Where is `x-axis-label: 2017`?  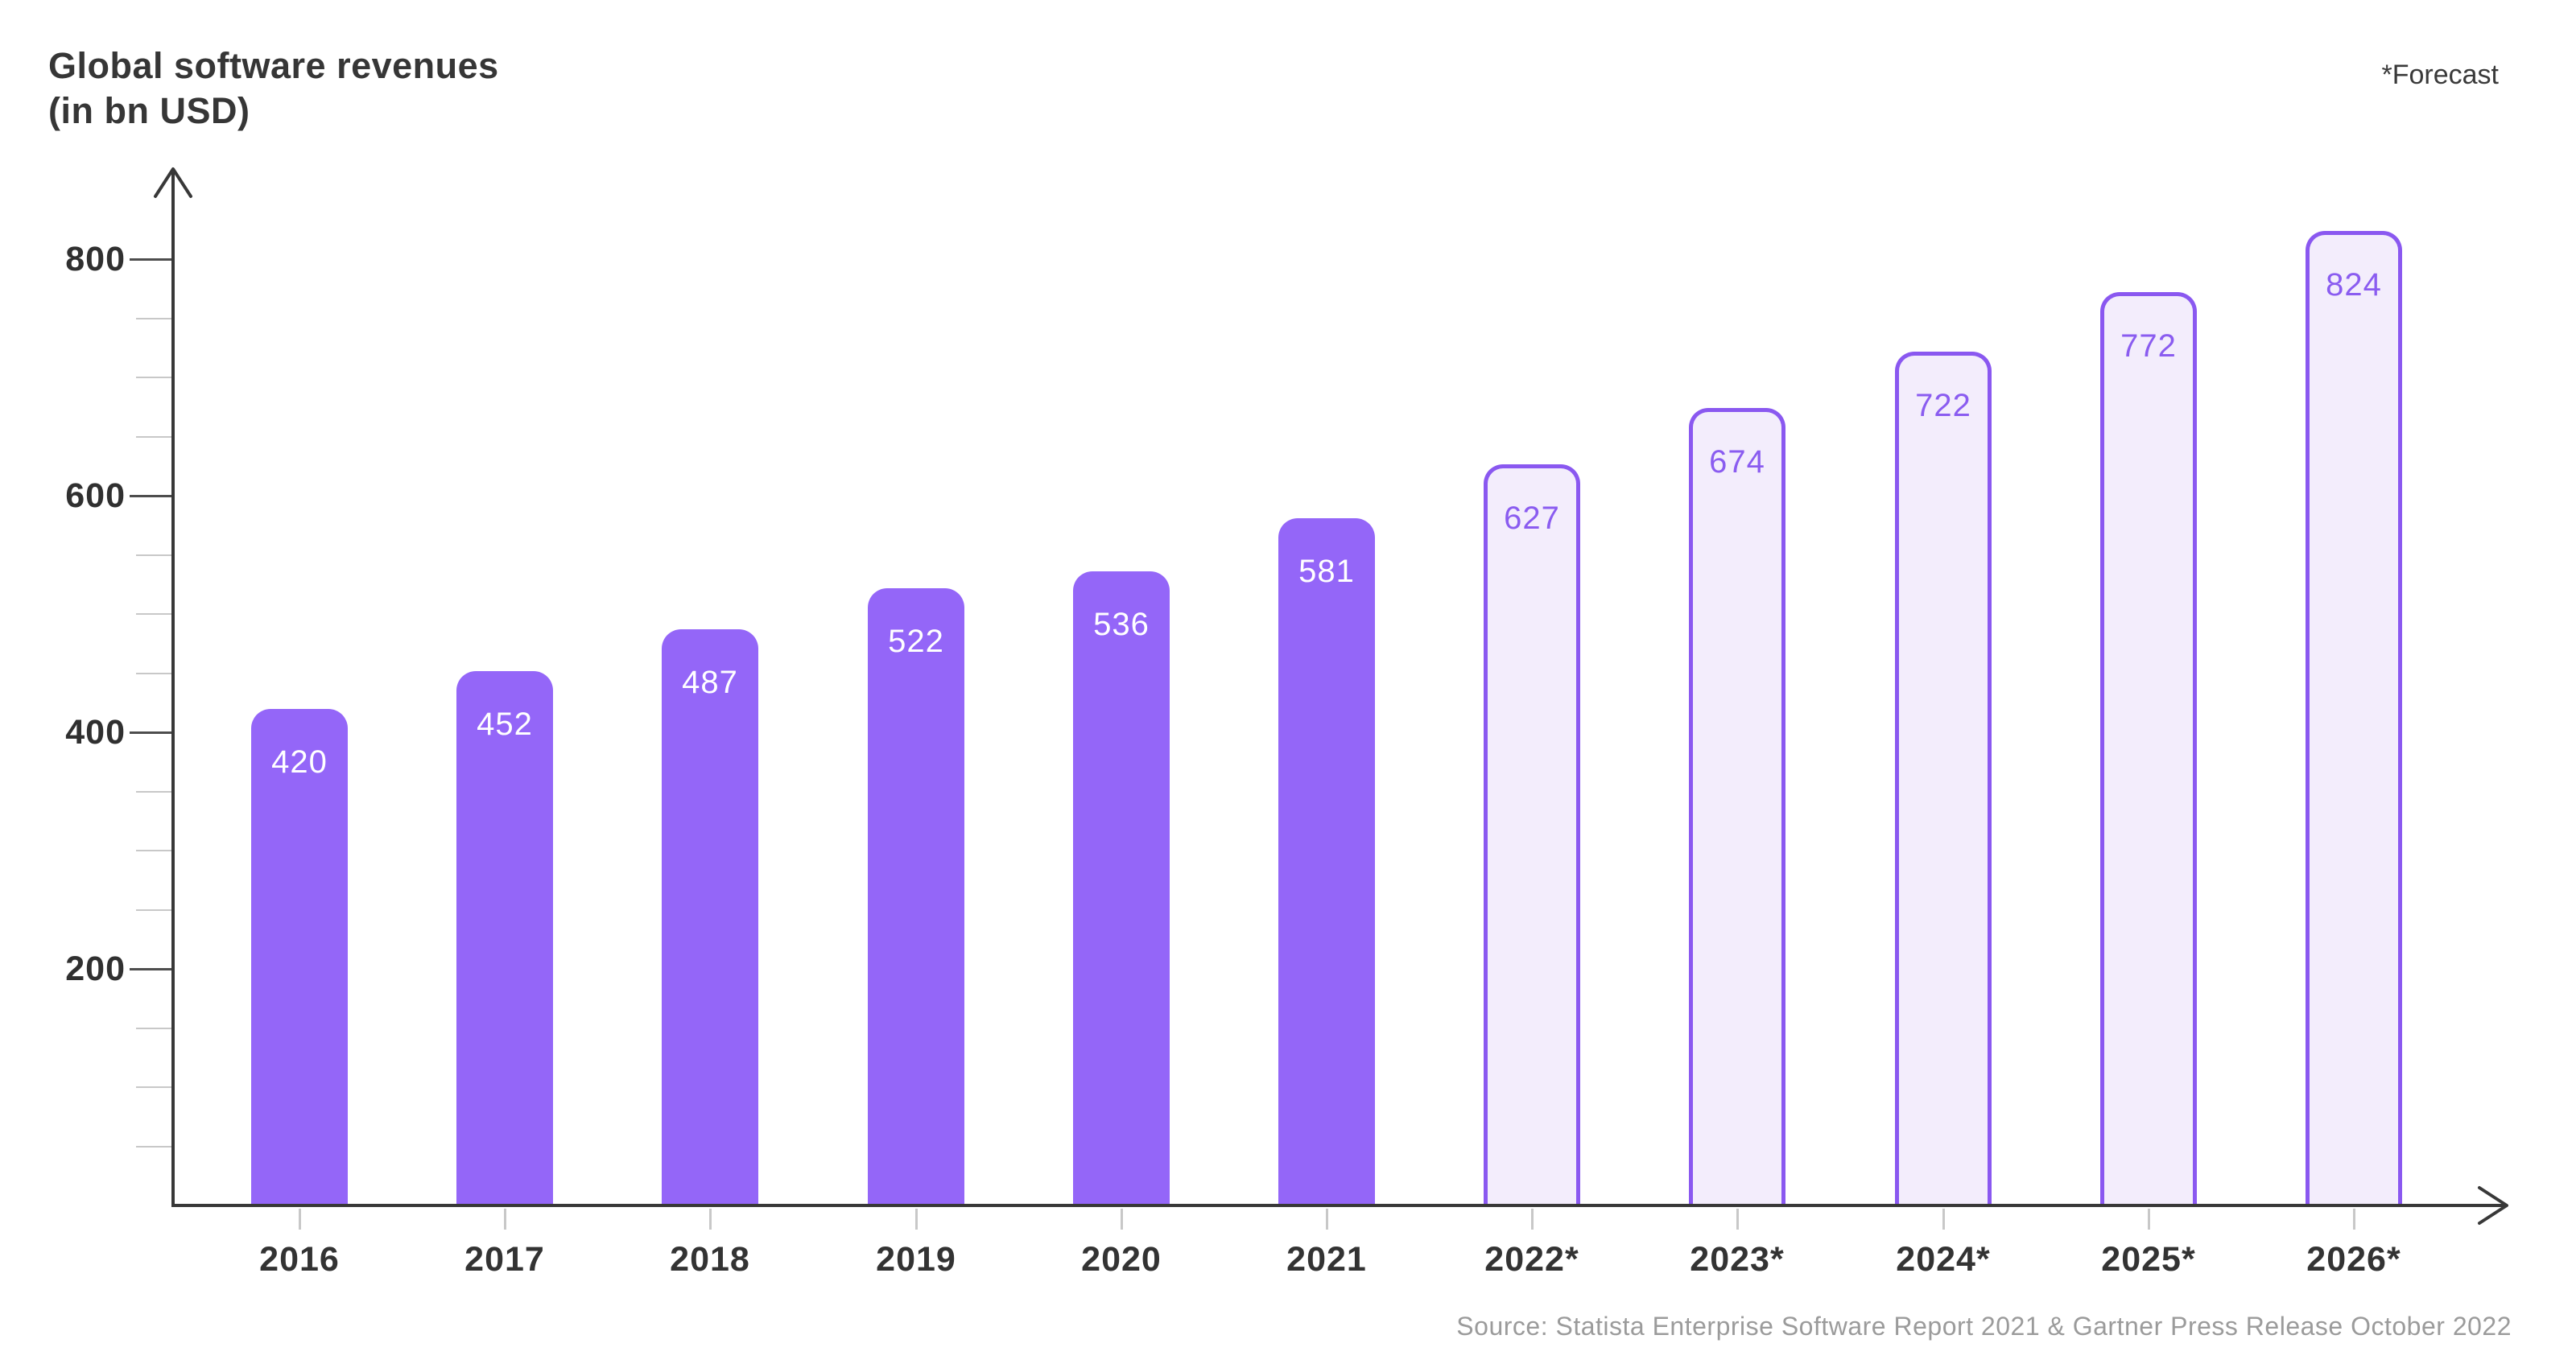
x-axis-label: 2017 is located at coordinates (504, 1259).